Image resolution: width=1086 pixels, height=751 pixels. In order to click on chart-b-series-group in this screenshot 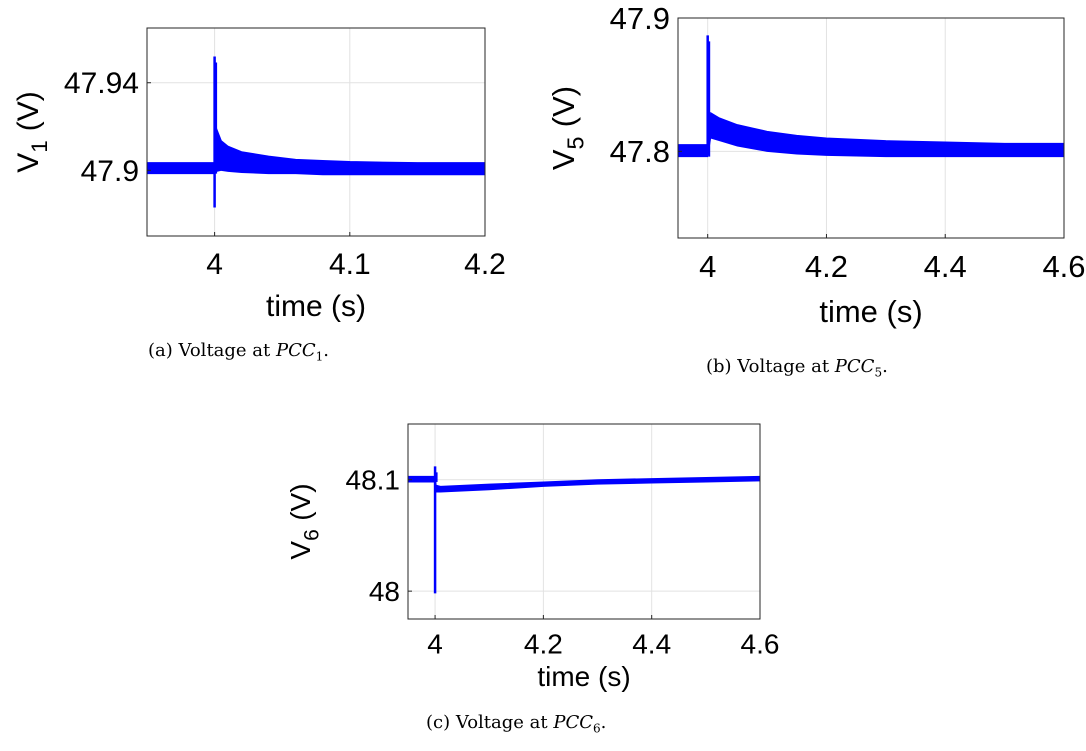, I will do `click(871, 128)`.